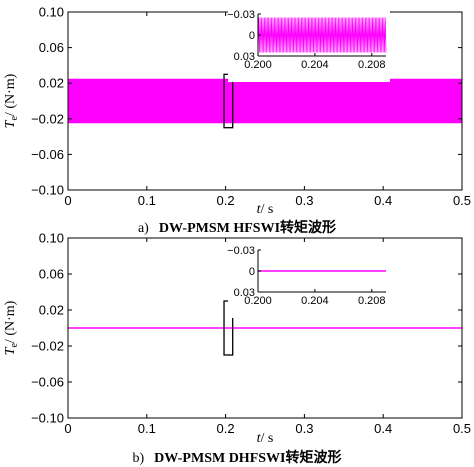  Describe the element at coordinates (265, 101) in the screenshot. I see `torque-series-band` at that location.